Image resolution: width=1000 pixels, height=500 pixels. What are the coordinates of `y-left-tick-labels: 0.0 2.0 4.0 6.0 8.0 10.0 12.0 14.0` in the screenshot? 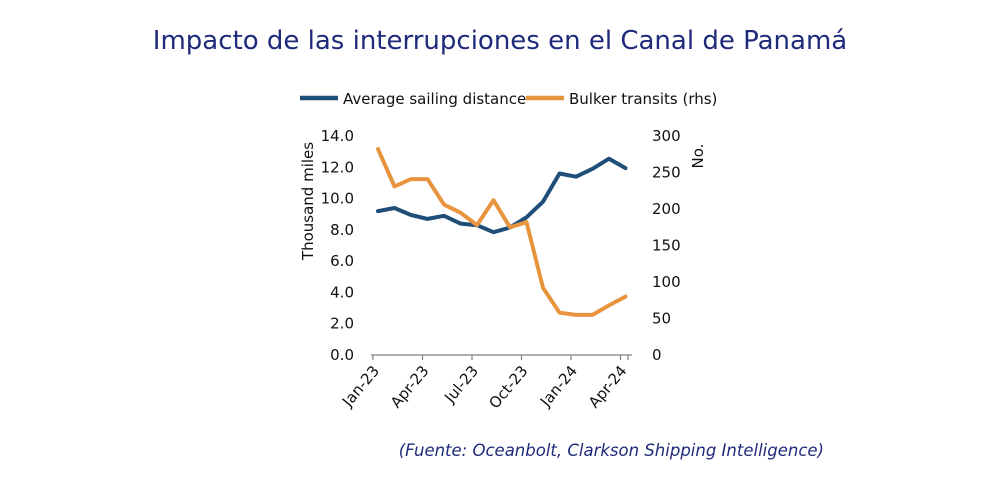 It's located at (337, 245).